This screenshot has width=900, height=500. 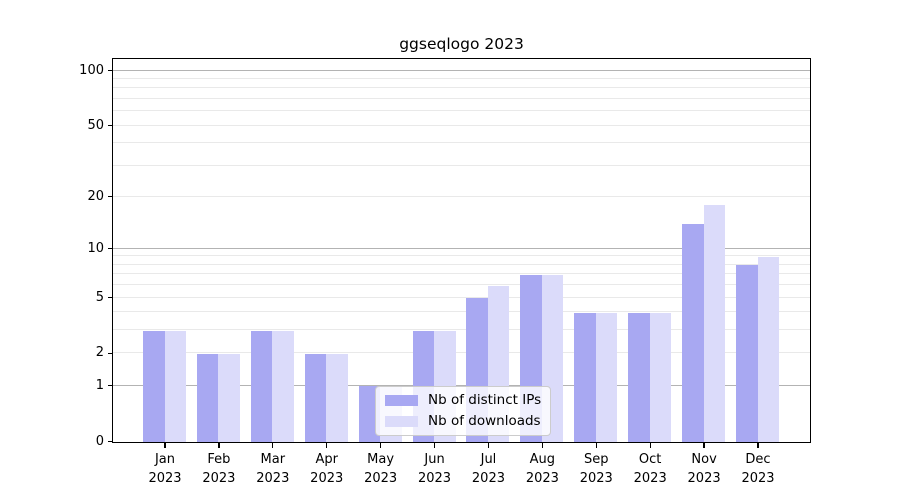 I want to click on legend-swatch-distinct-ips, so click(x=401, y=400).